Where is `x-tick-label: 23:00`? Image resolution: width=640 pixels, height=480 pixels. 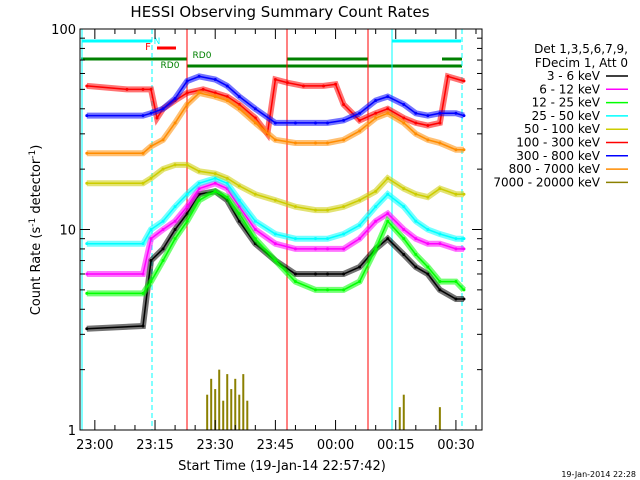
x-tick-label: 23:00 is located at coordinates (94, 445).